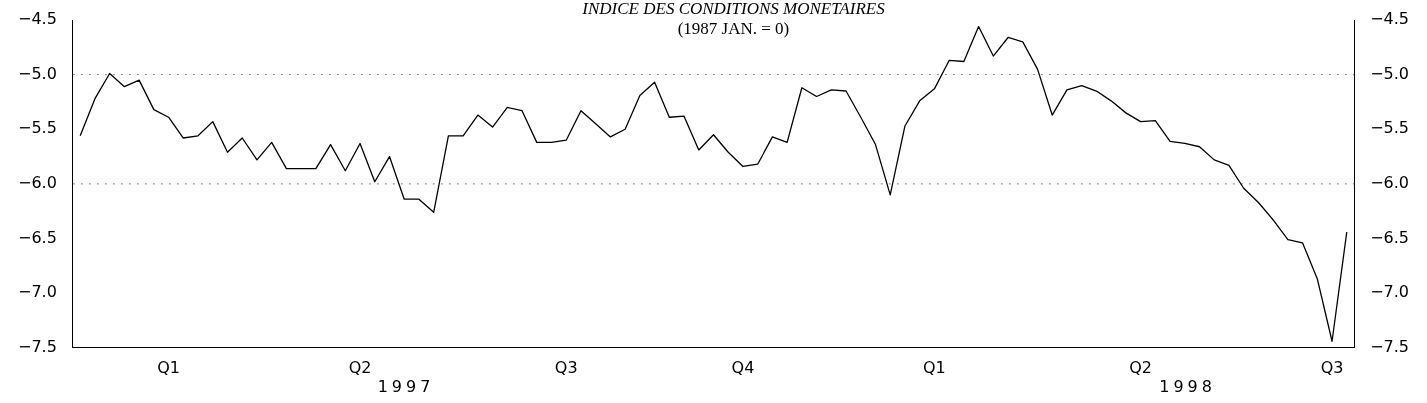 Image resolution: width=1427 pixels, height=403 pixels. Describe the element at coordinates (1390, 346) in the screenshot. I see `y2-tick-label: −7.5` at that location.